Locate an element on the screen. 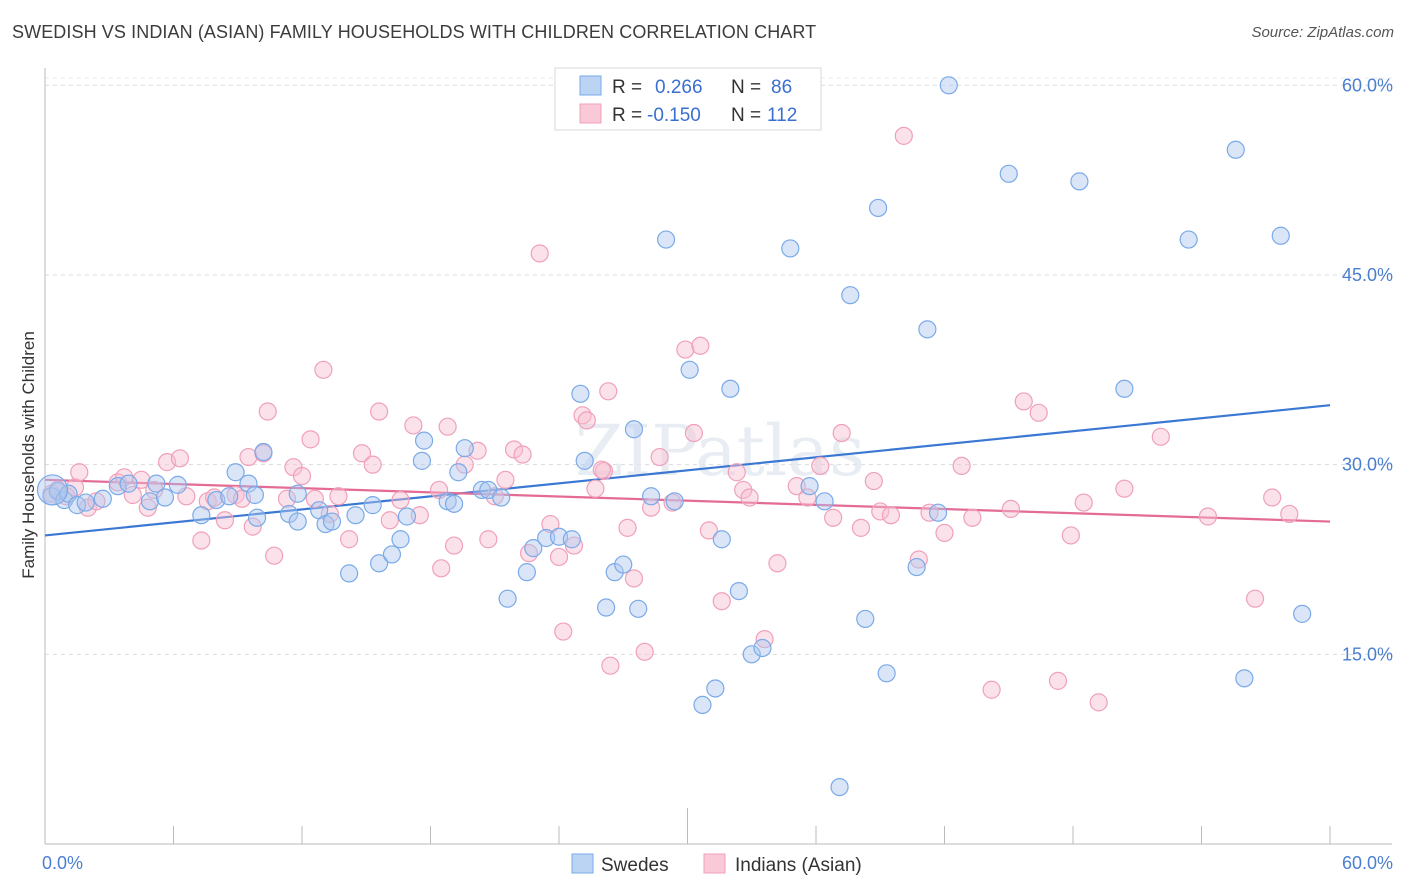 This screenshot has width=1406, height=892. swedes-legend-swatch is located at coordinates (590, 85).